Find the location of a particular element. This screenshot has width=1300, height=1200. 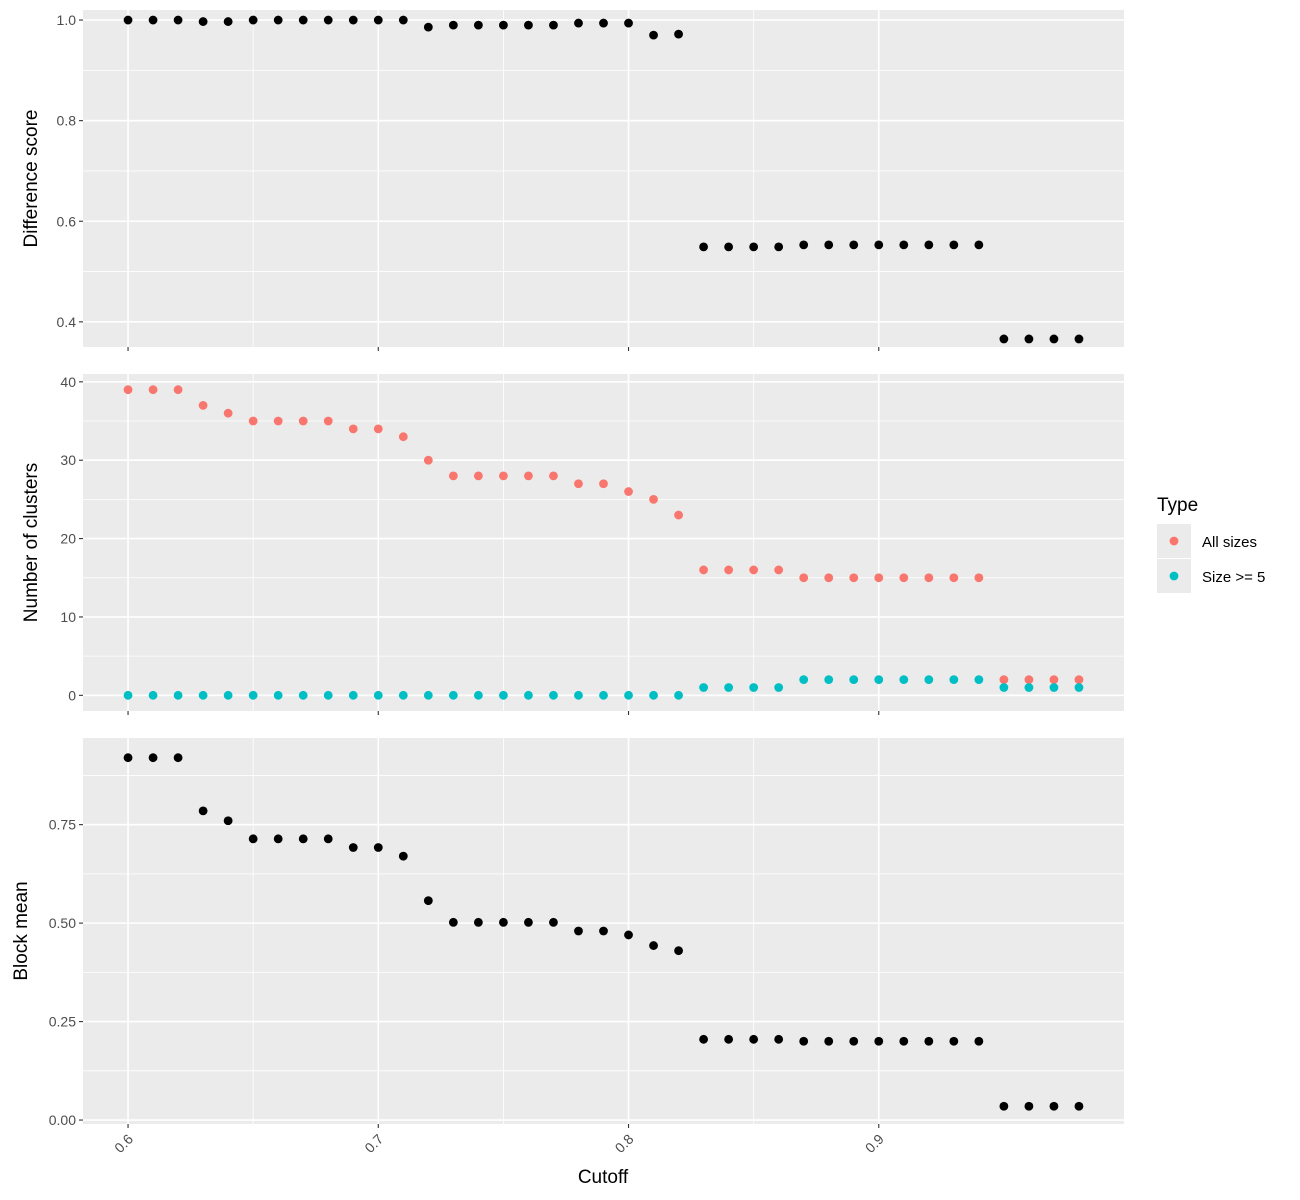

y-tick-label: 0.25 is located at coordinates (62, 1022).